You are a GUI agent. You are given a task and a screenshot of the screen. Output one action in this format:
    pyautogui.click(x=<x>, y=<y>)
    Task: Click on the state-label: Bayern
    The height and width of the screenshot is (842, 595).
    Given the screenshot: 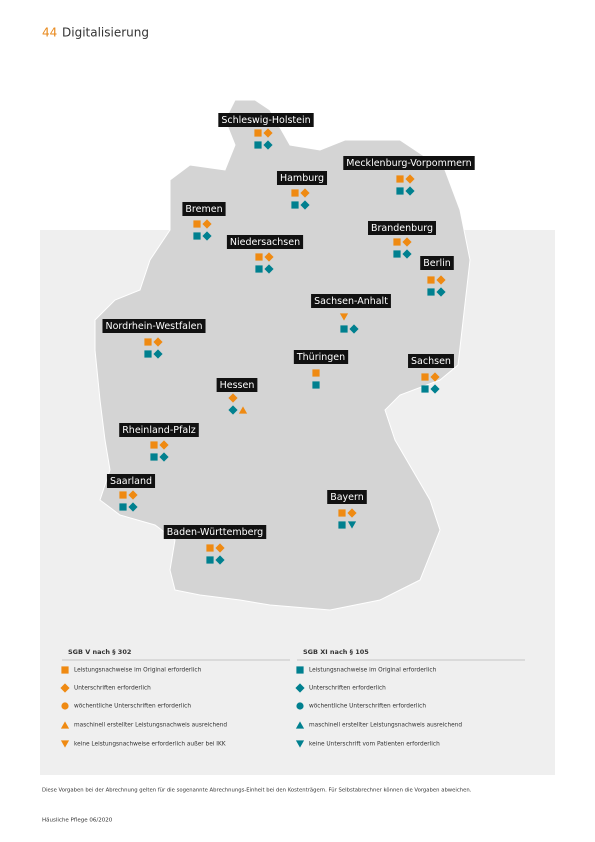 What is the action you would take?
    pyautogui.click(x=347, y=497)
    